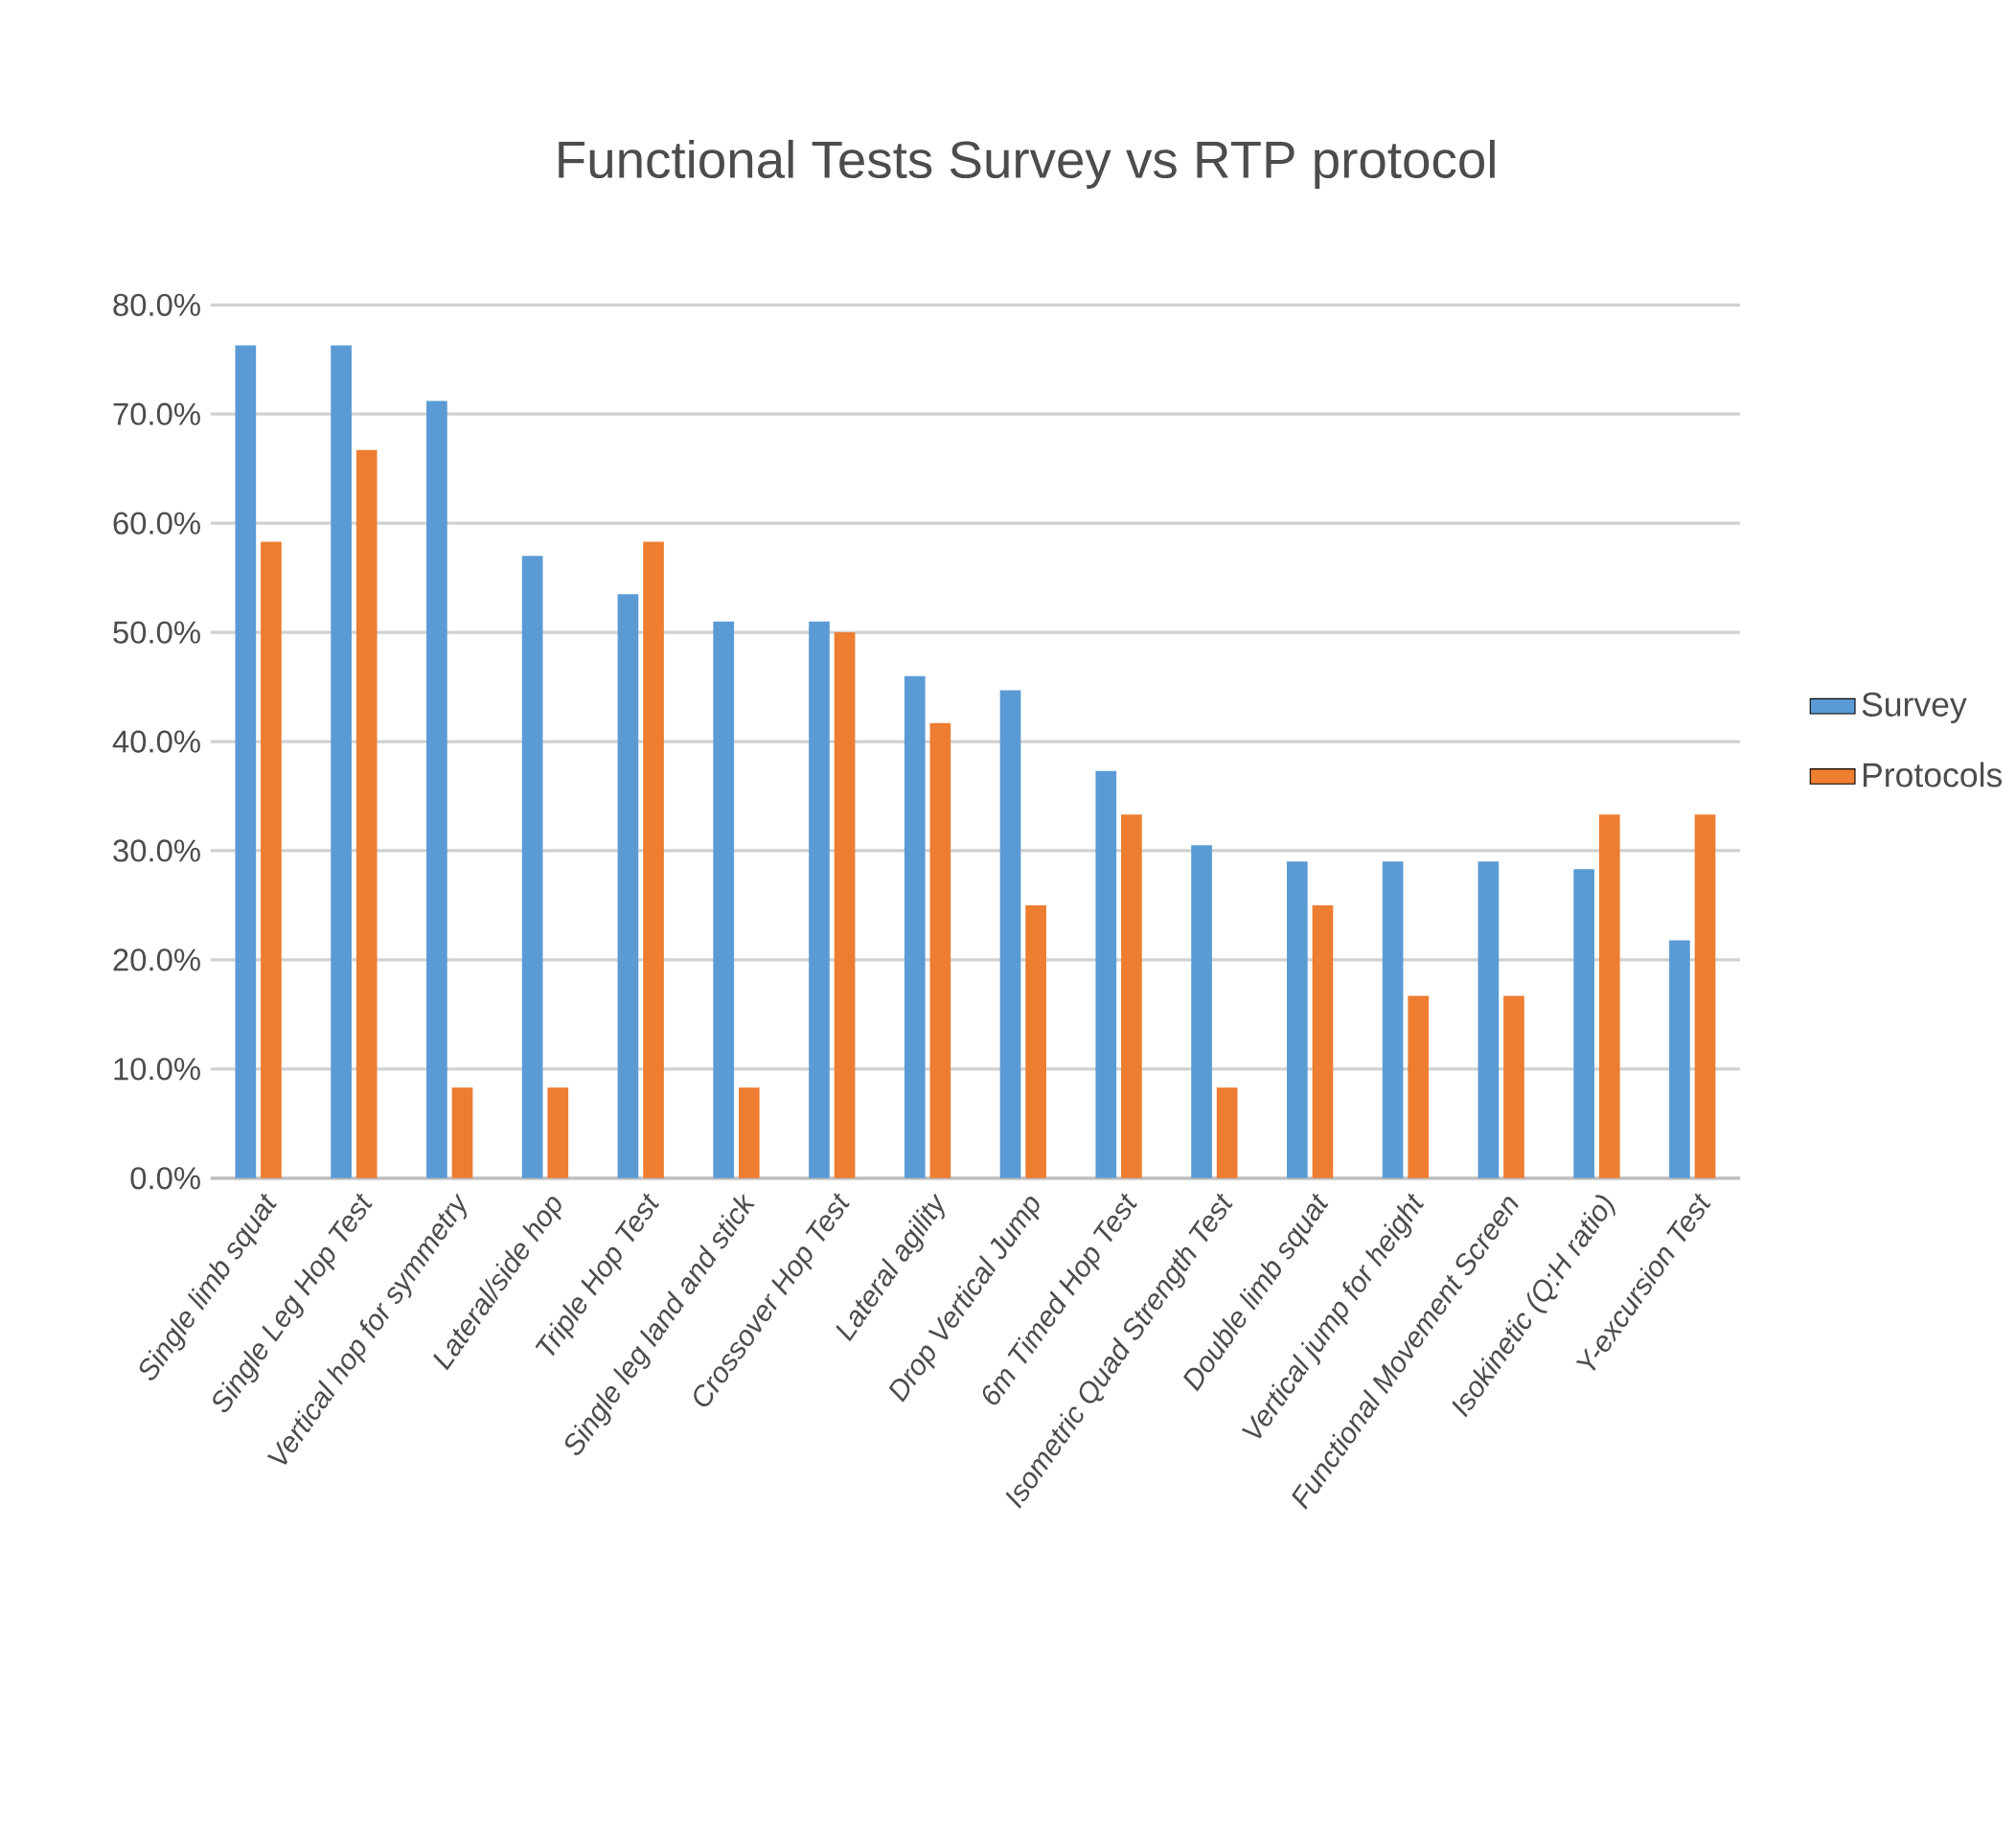 The width and height of the screenshot is (2016, 1826). I want to click on y-tick-label: 80.0%, so click(156, 304).